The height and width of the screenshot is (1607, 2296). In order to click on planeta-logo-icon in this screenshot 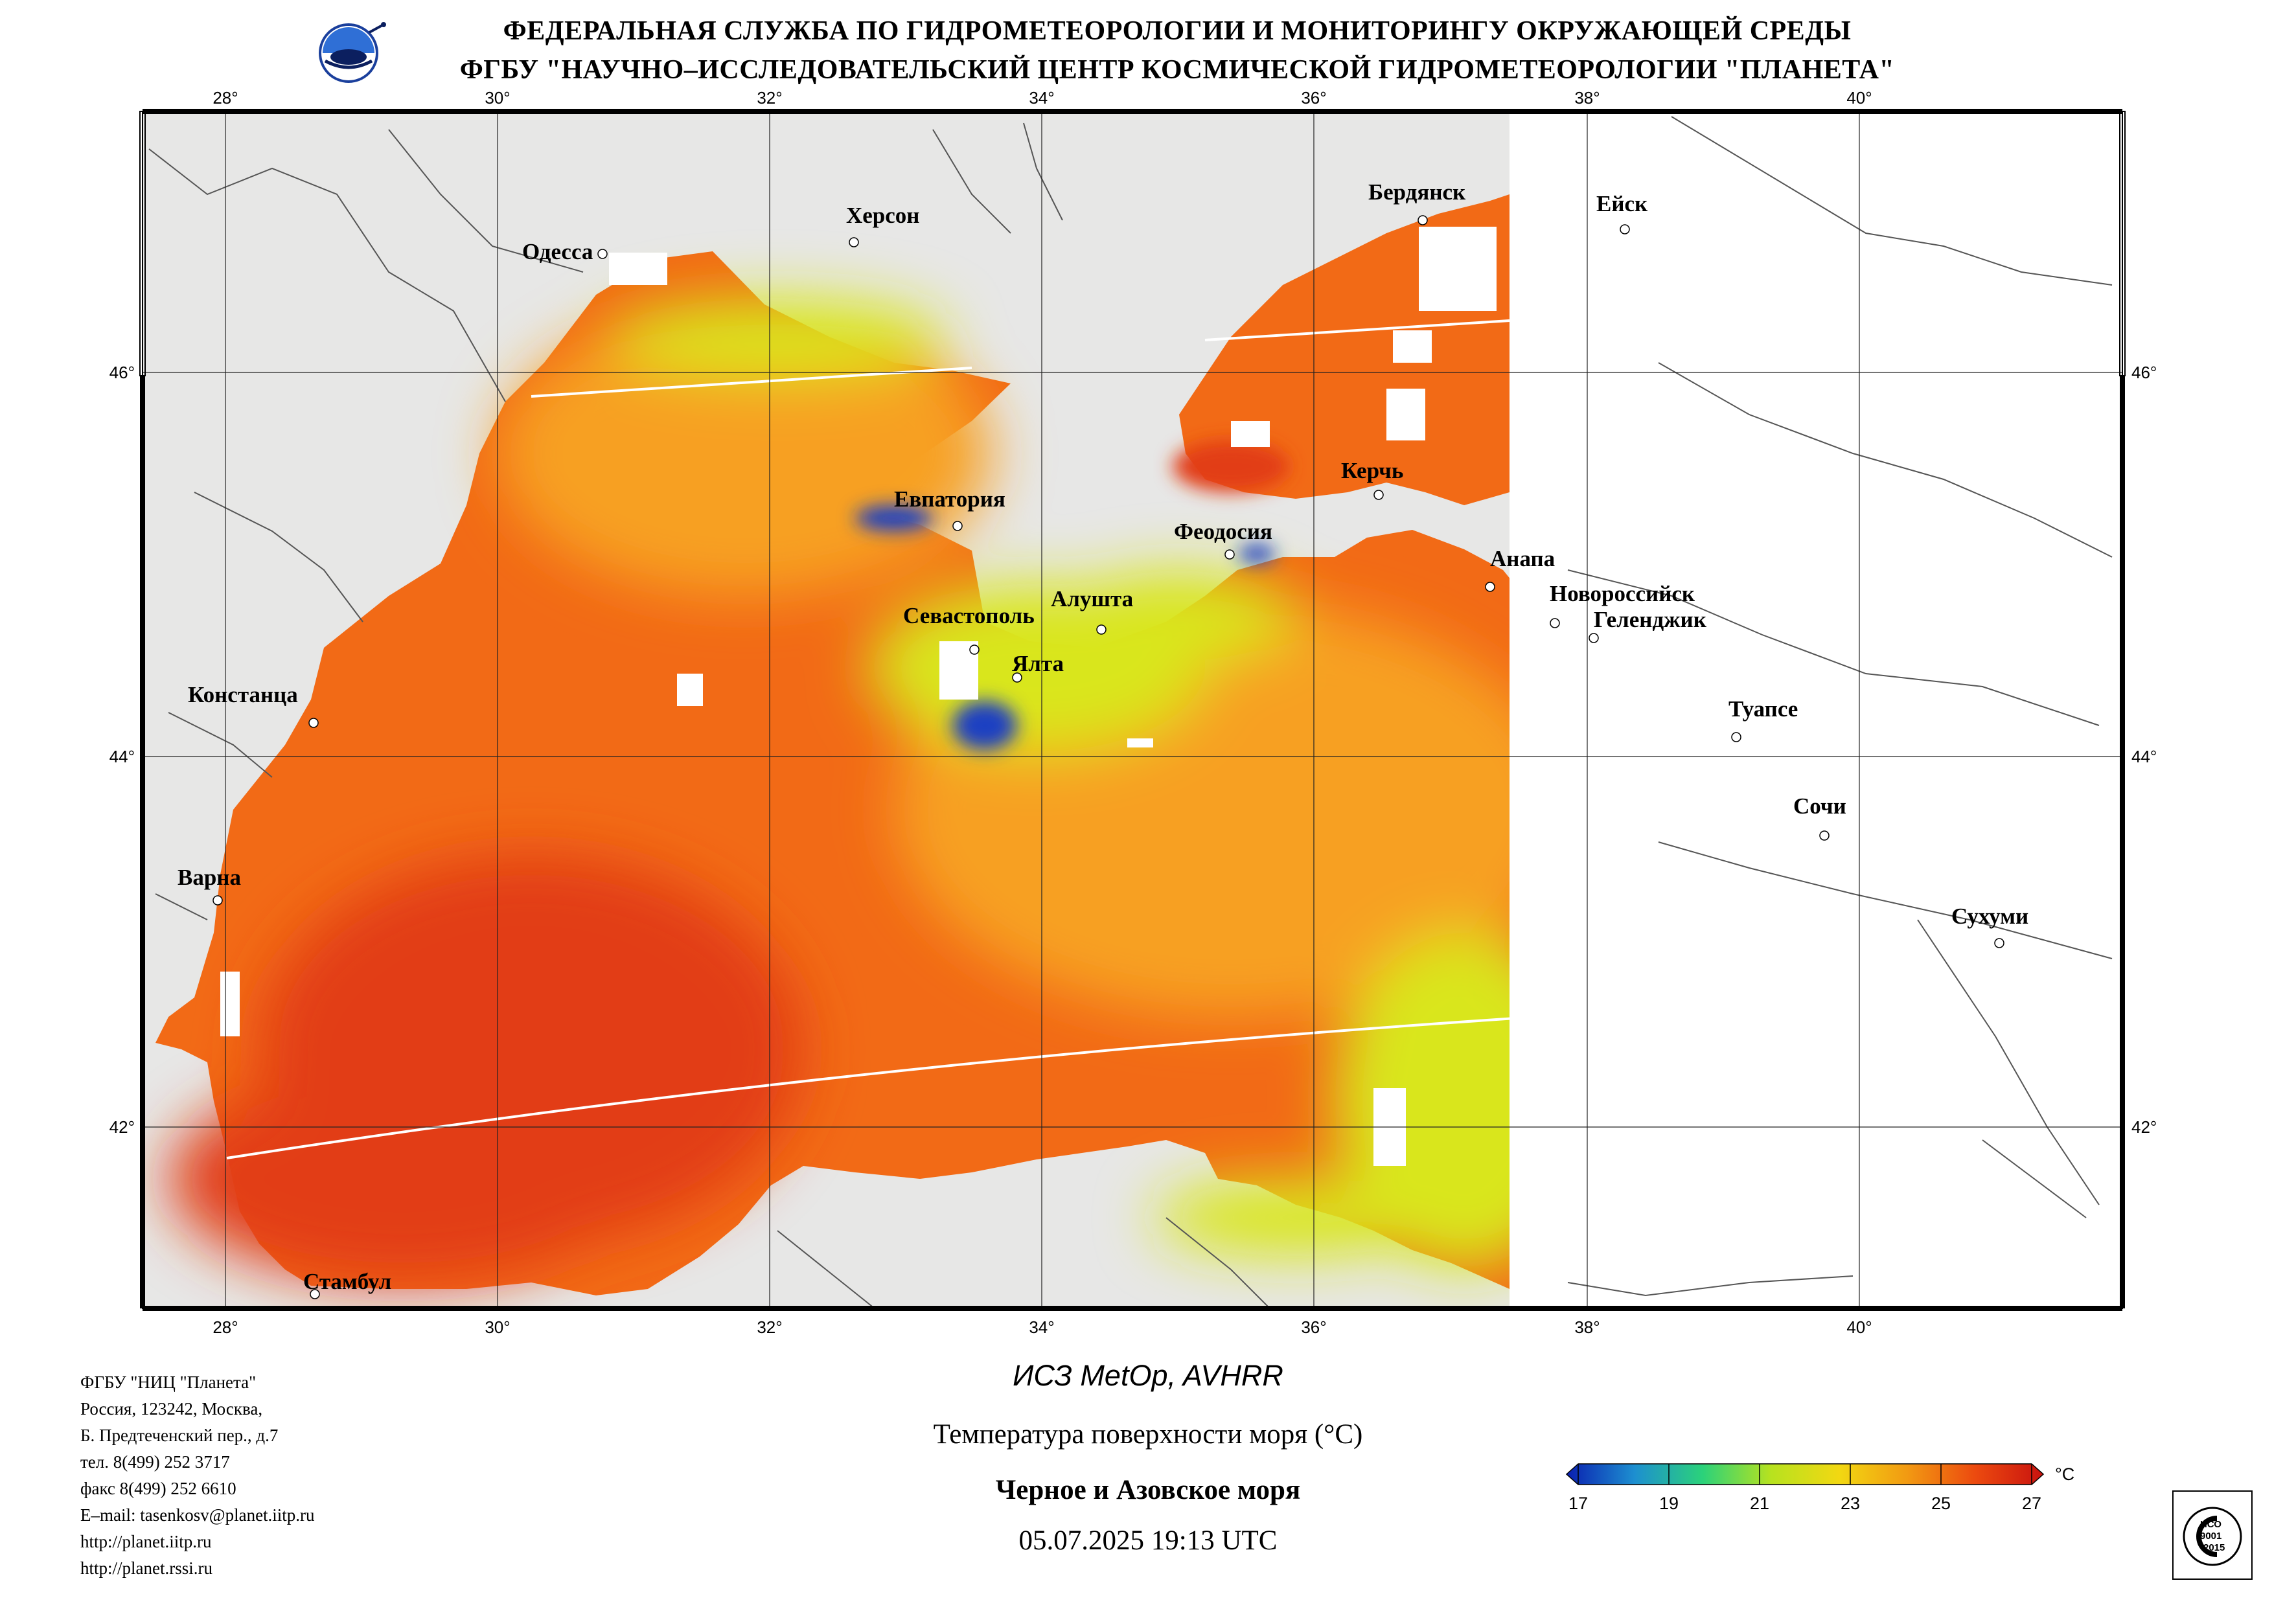, I will do `click(352, 52)`.